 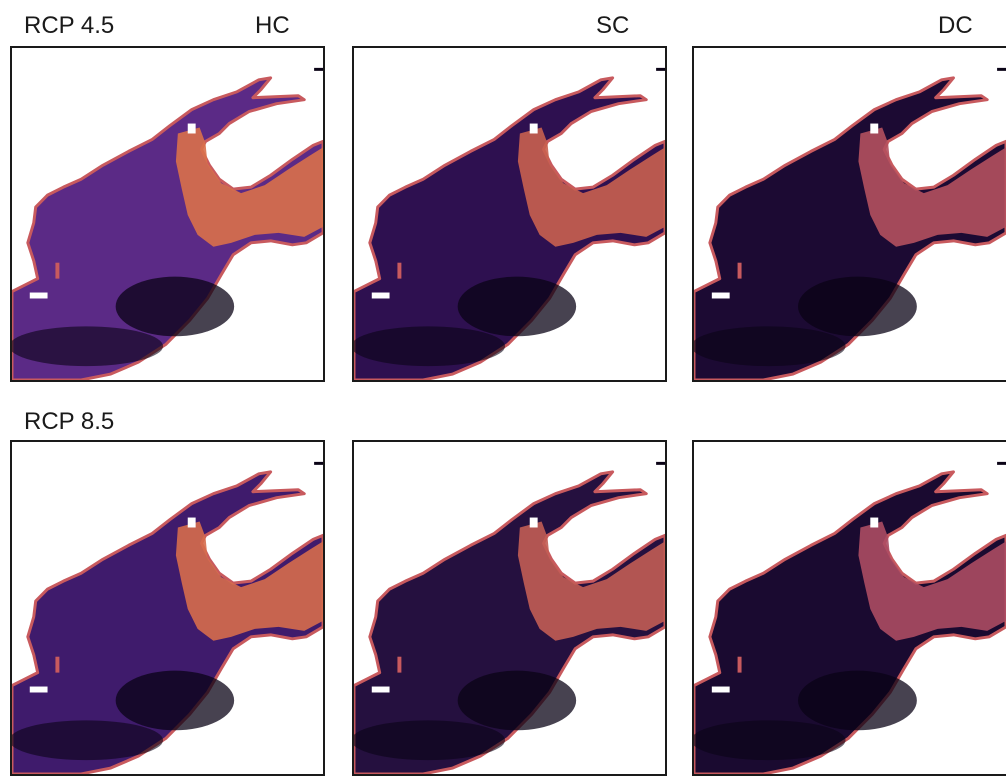 What do you see at coordinates (69, 25) in the screenshot?
I see `row-label-rcp45: RCP 4.5` at bounding box center [69, 25].